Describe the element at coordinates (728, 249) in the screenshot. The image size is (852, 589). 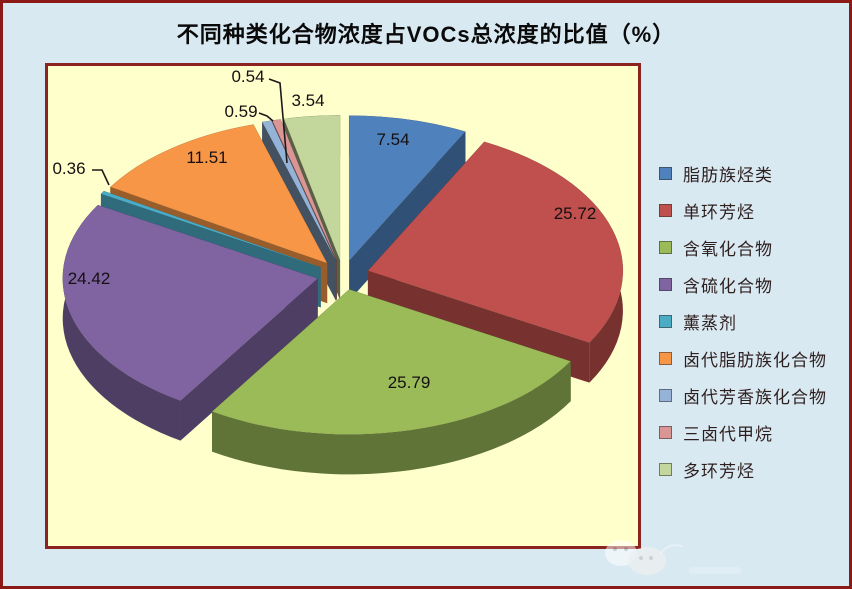
I see `legend-label: 含氧化合物` at that location.